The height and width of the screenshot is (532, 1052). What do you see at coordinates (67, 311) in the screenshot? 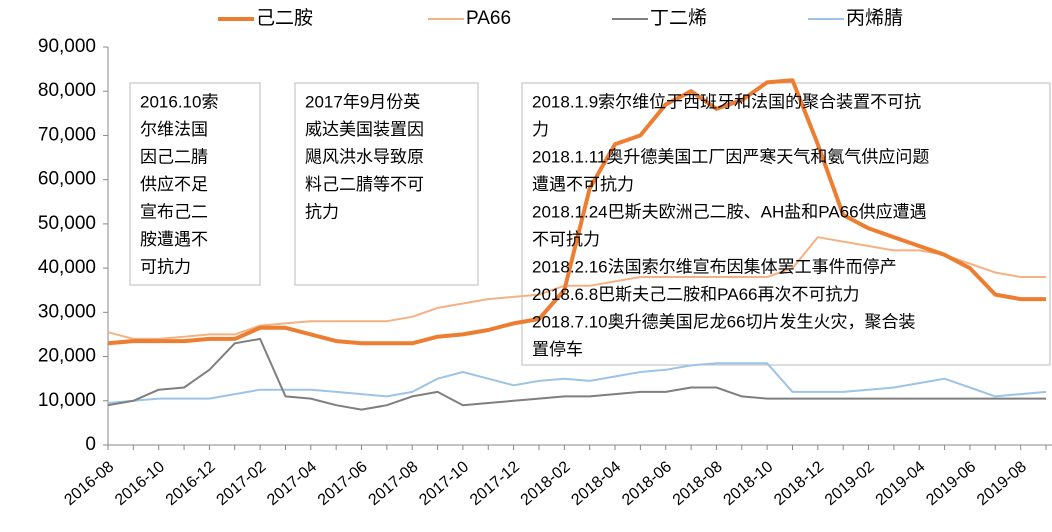
I see `y-tick-label: 30,000` at bounding box center [67, 311].